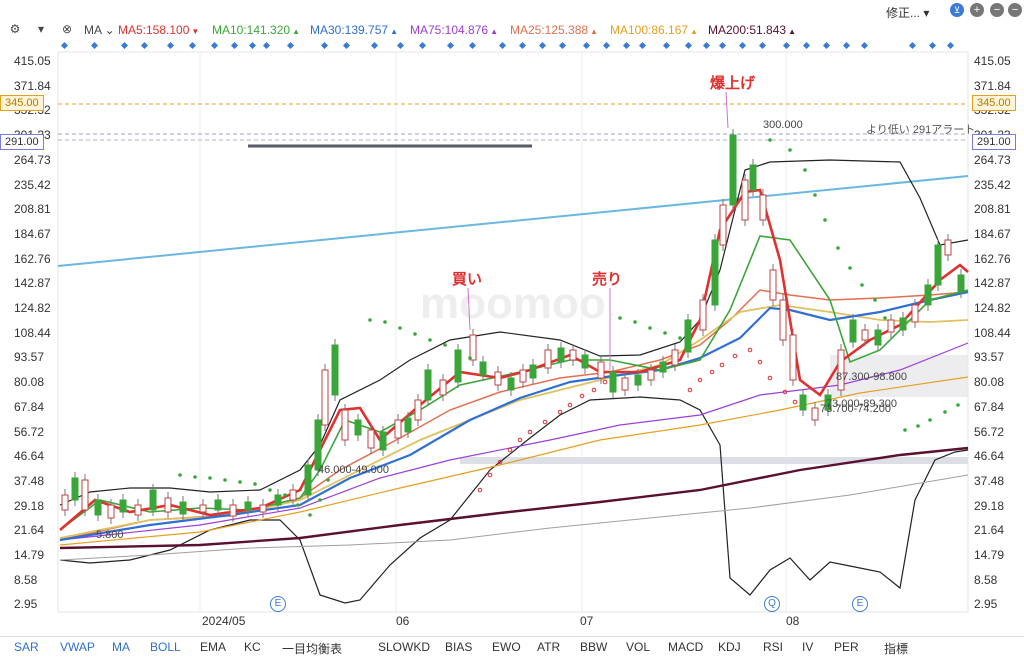  I want to click on close-icon: ⊗, so click(67, 29).